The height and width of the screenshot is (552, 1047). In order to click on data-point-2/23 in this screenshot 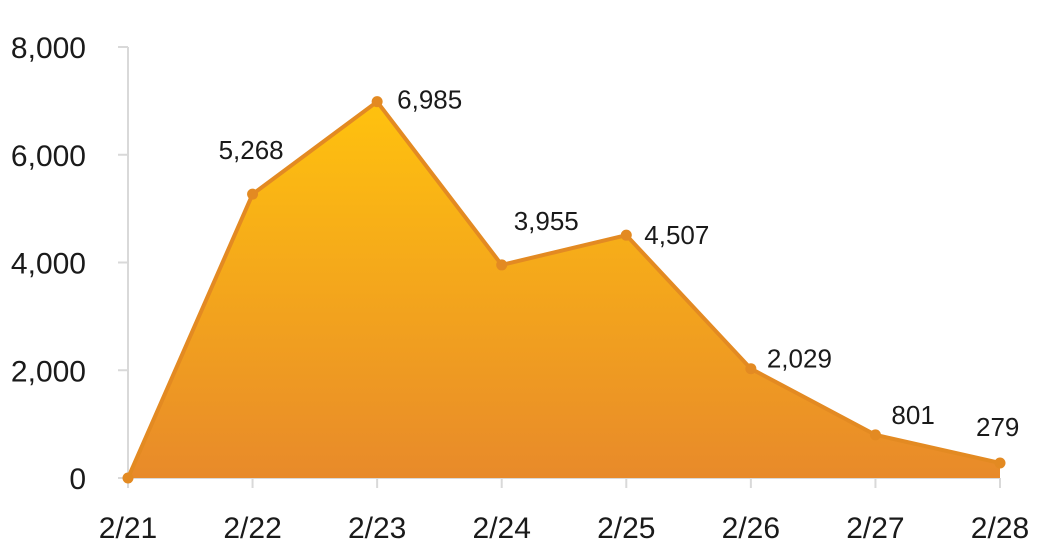, I will do `click(377, 102)`.